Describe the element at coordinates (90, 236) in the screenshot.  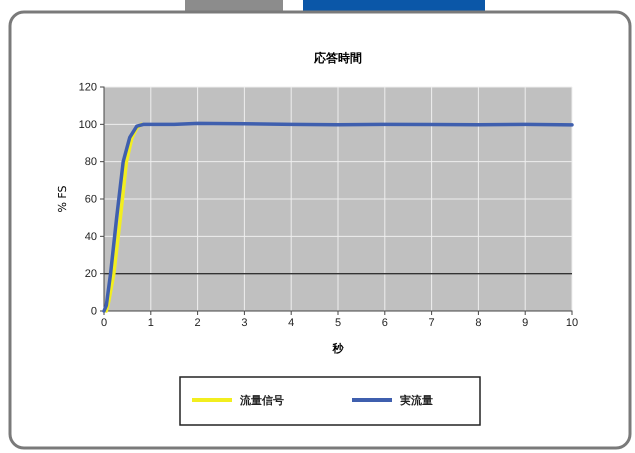
I see `y-tick-label: 40` at that location.